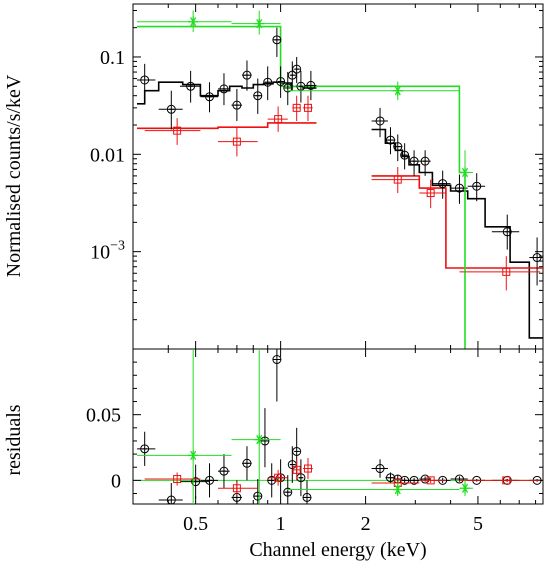  I want to click on xtick-label: 0.5, so click(195, 524).